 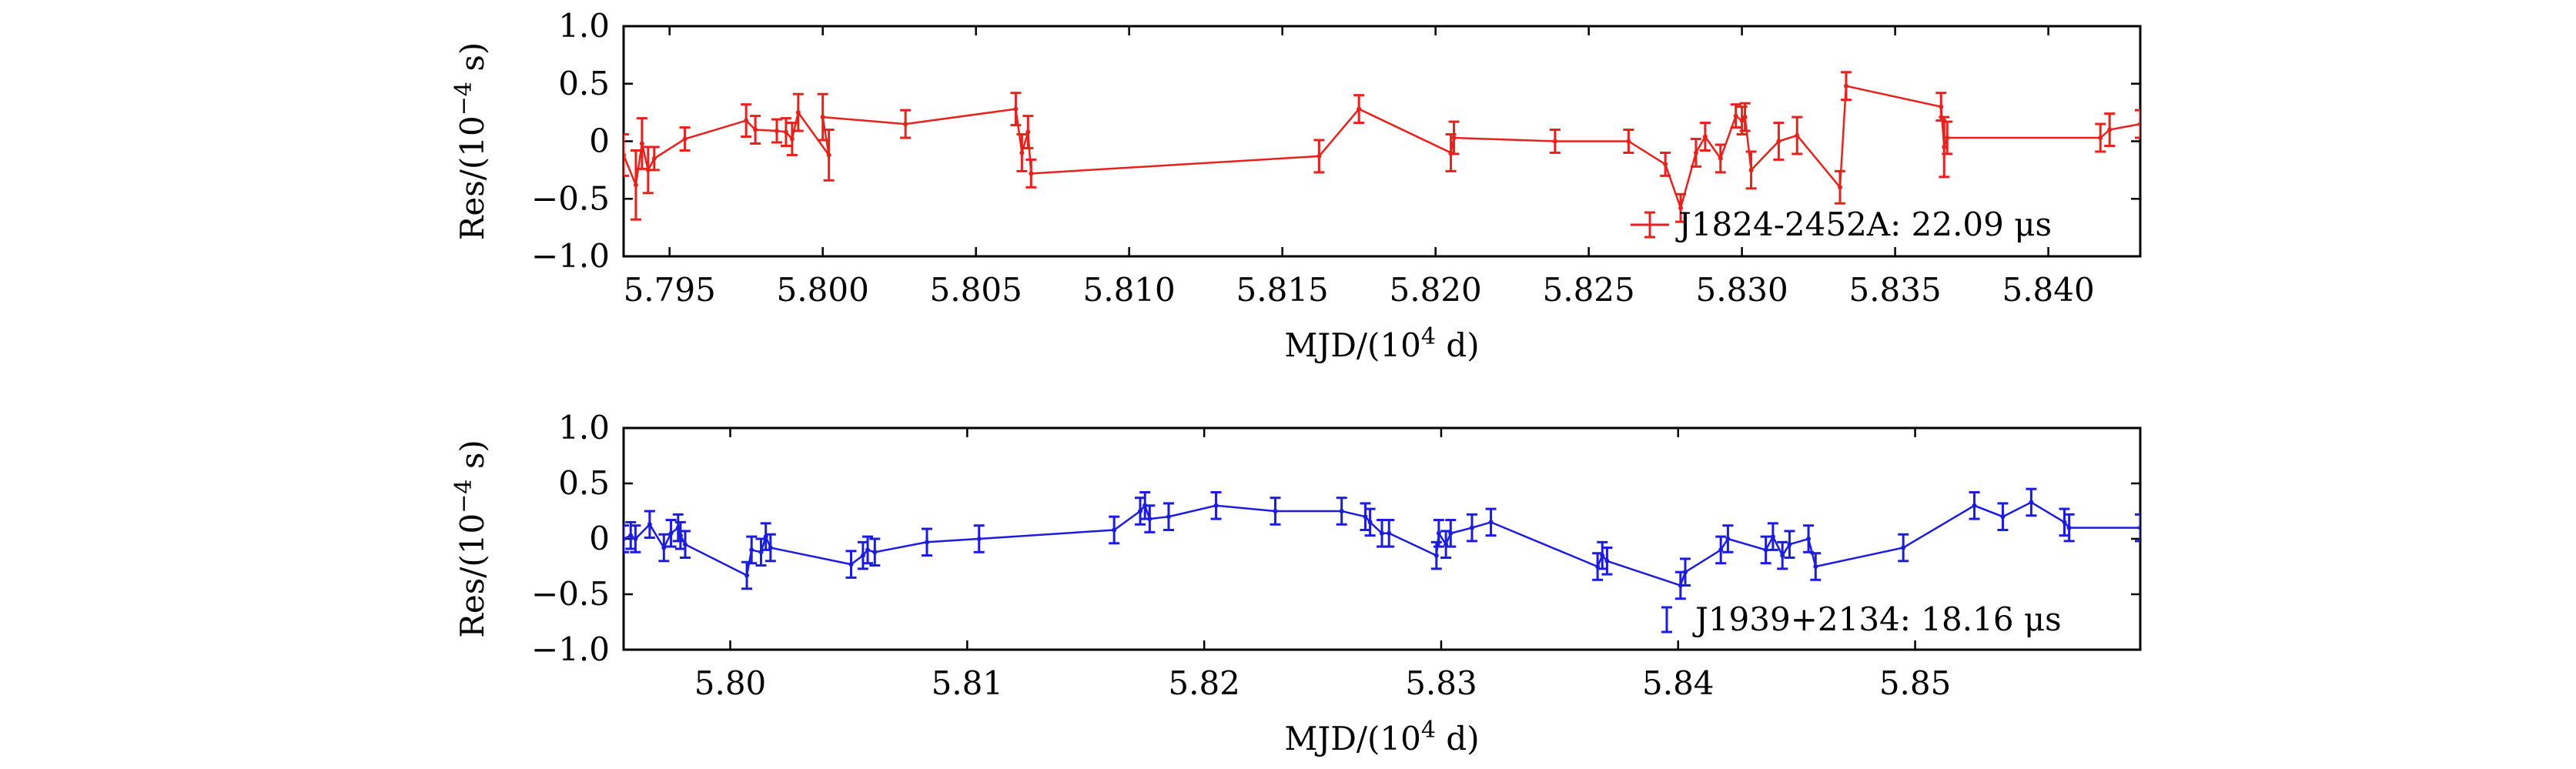 What do you see at coordinates (1877, 619) in the screenshot?
I see `legend-label: J1939+2134: 18.16 μs` at bounding box center [1877, 619].